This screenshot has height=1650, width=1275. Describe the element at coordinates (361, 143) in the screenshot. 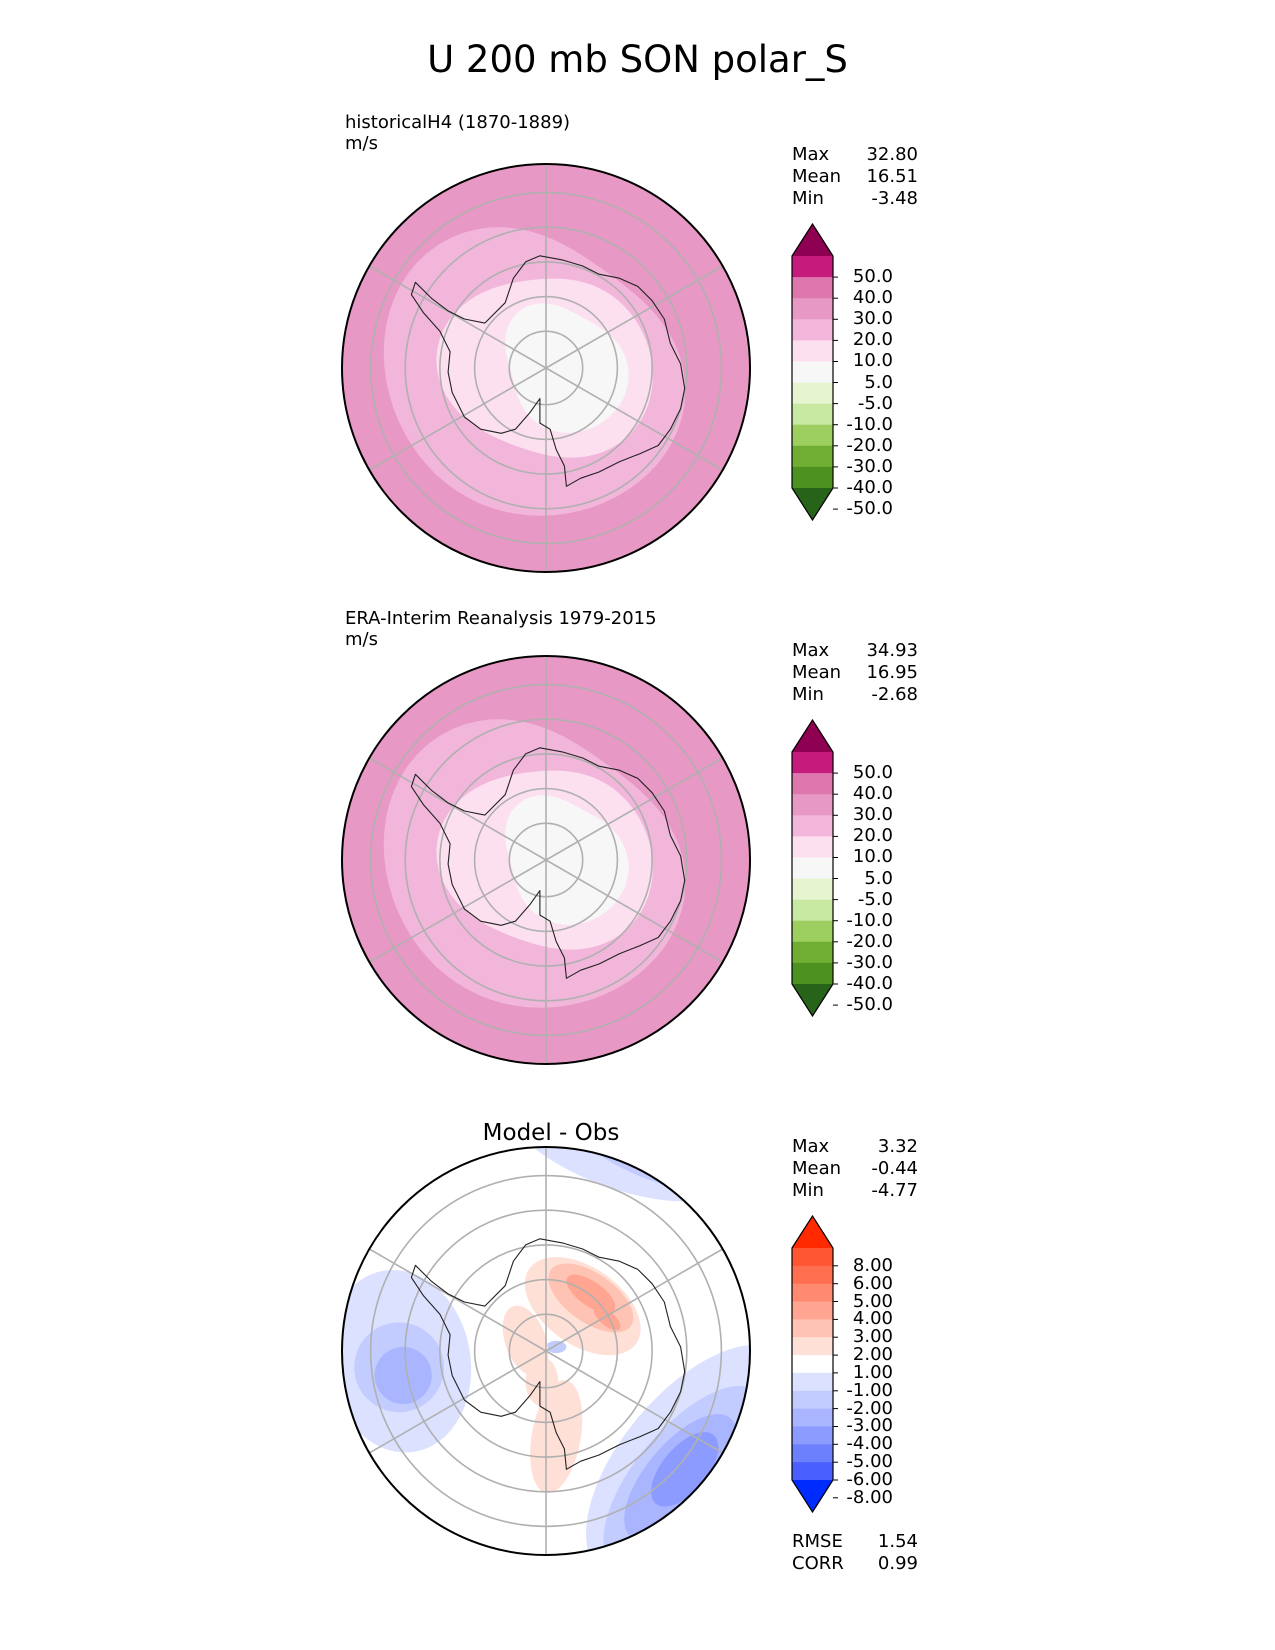

I see `panel1-units: m/s` at that location.